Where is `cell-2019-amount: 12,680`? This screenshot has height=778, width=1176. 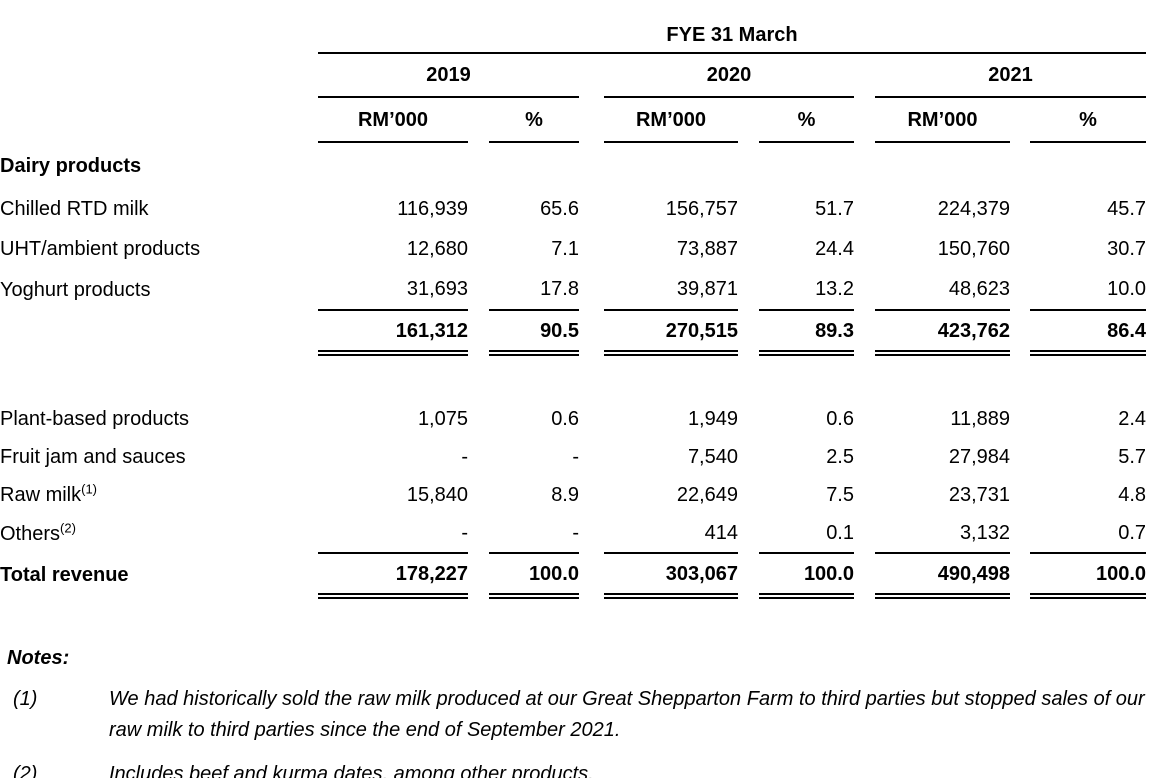
cell-2019-amount: 12,680 is located at coordinates (437, 249).